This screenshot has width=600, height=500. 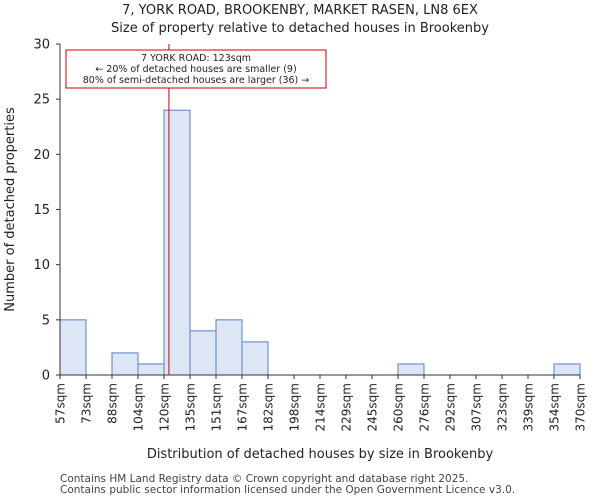 I want to click on y-tick-label: 30, so click(x=41, y=45).